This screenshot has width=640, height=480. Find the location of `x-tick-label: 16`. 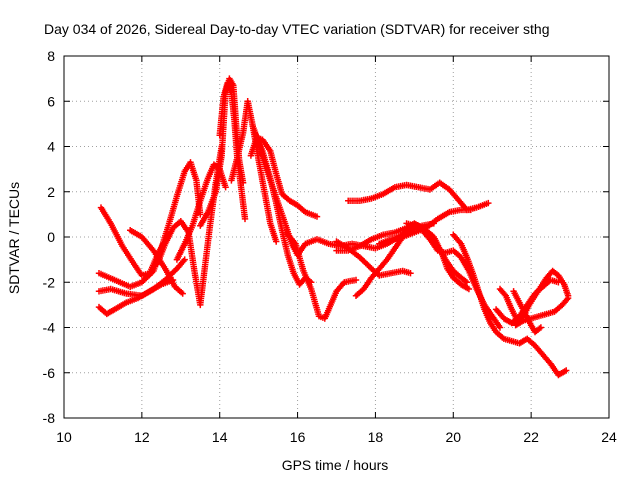

x-tick-label: 16 is located at coordinates (298, 437).